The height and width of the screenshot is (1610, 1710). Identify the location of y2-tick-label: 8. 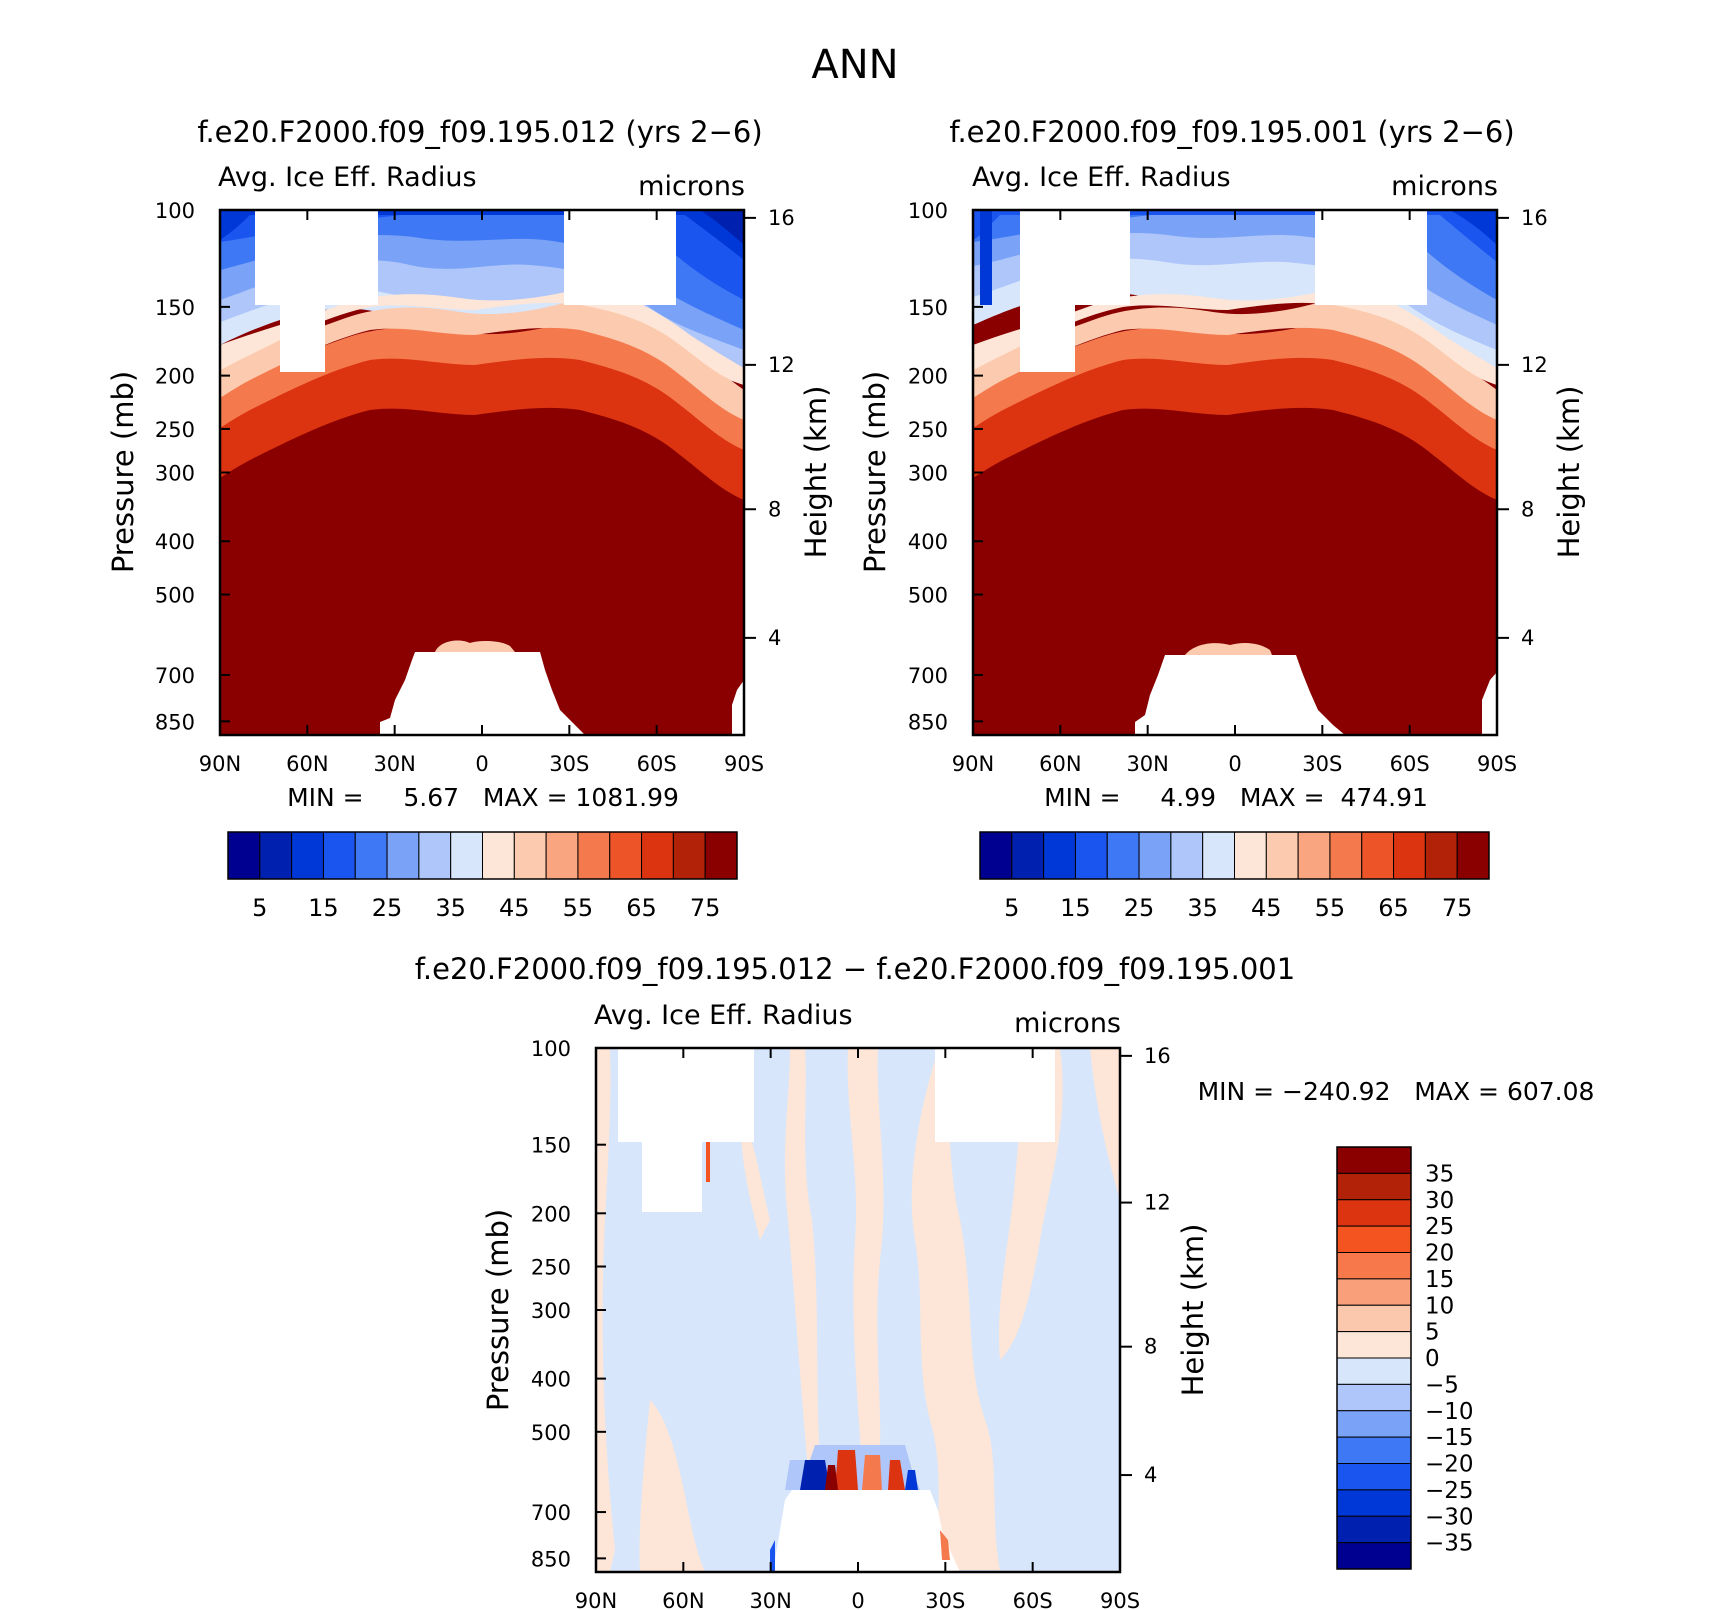
(774, 509).